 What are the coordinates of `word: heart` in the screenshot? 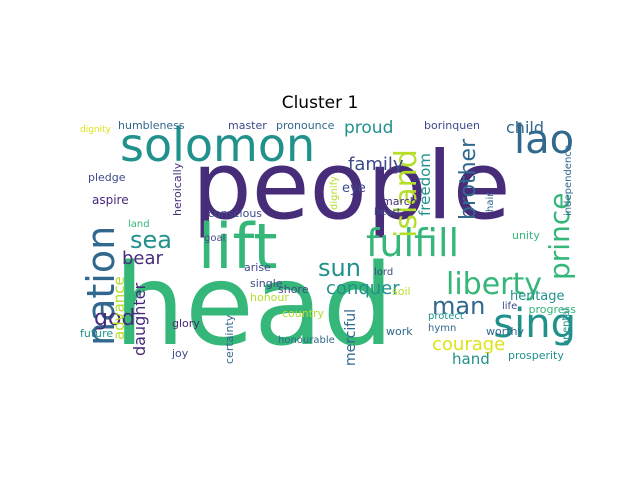 It's located at (387, 212).